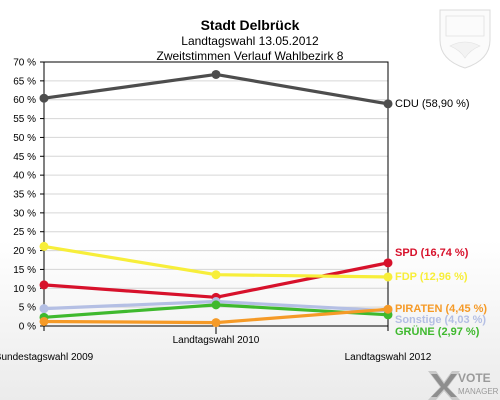 The image size is (500, 400). I want to click on y-tick-label: 70 %, so click(24, 63).